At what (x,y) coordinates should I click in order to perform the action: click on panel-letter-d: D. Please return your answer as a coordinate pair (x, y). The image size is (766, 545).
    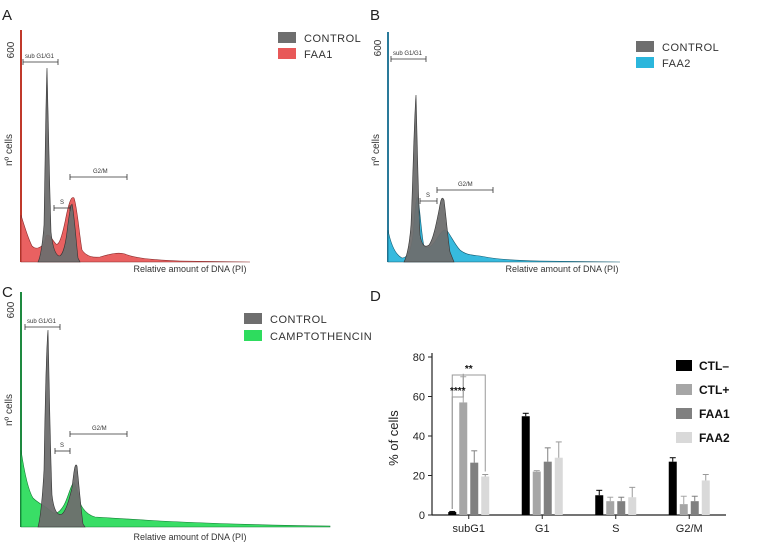
    Looking at the image, I should click on (375, 296).